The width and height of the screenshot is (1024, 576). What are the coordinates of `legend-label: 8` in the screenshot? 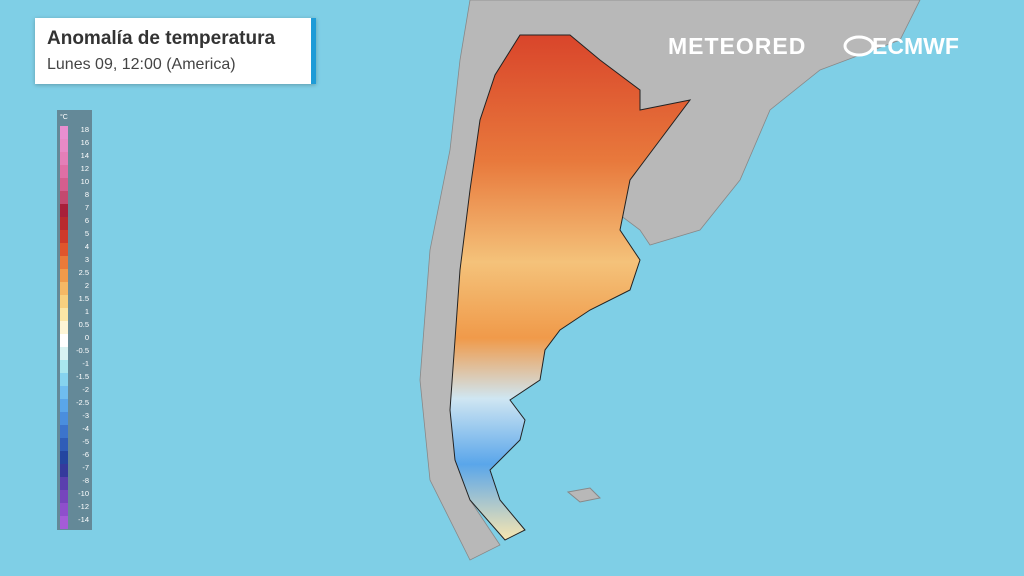 It's located at (87, 194).